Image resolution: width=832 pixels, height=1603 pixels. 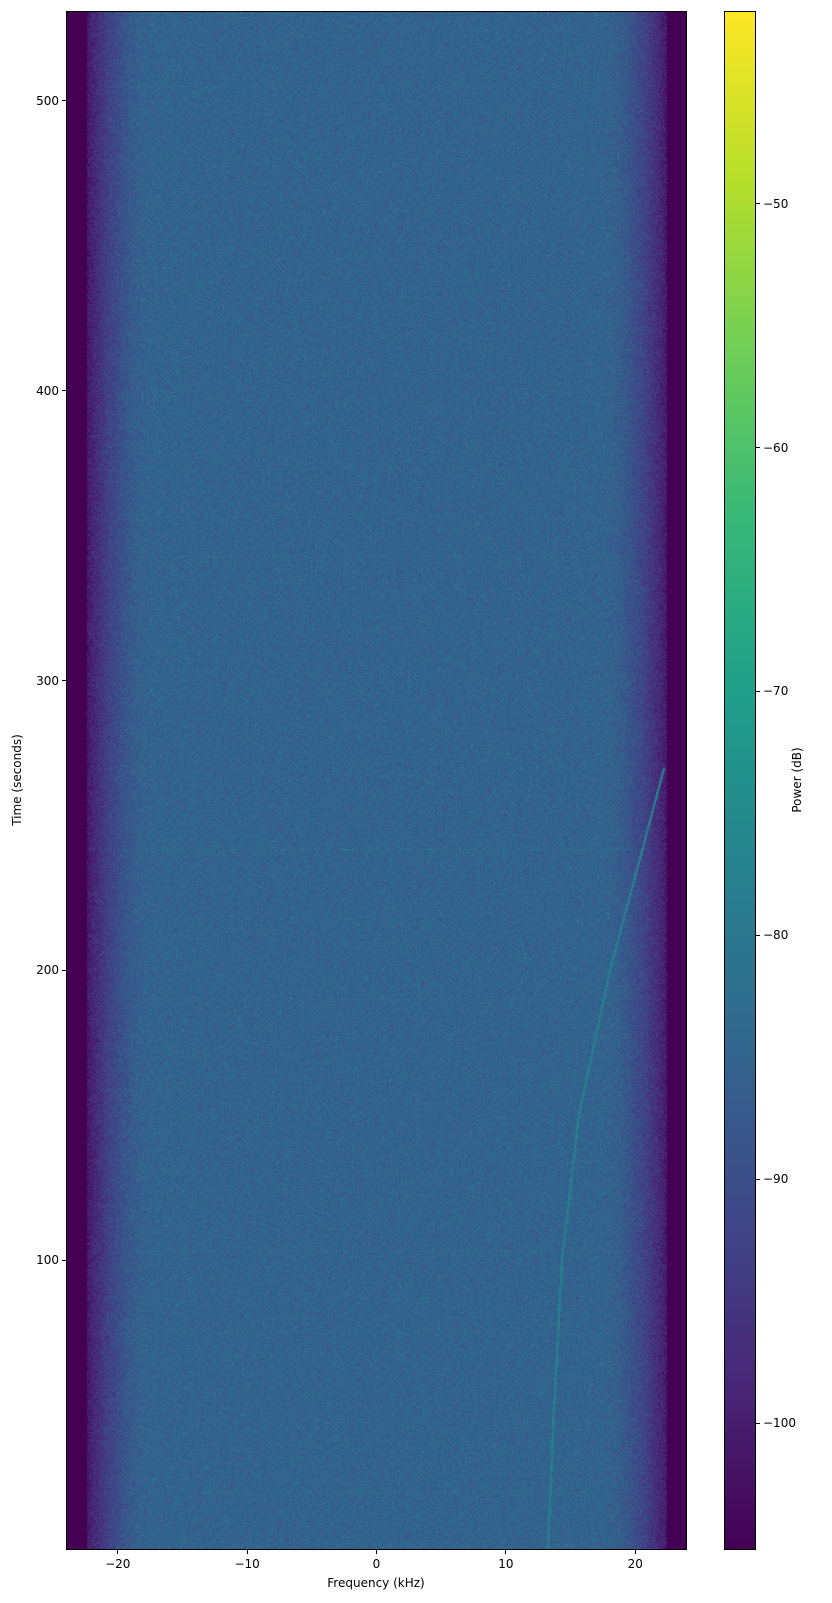 What do you see at coordinates (797, 779) in the screenshot?
I see `colorbar-label: Power (dB)` at bounding box center [797, 779].